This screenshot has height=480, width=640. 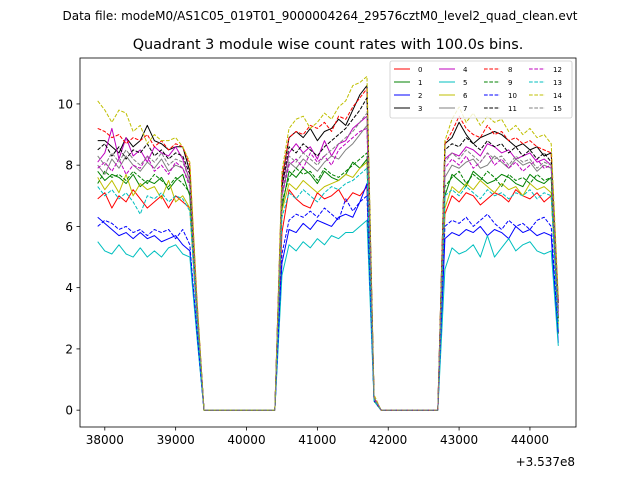 What do you see at coordinates (545, 462) in the screenshot?
I see `x-offset-label: +3.537e8` at bounding box center [545, 462].